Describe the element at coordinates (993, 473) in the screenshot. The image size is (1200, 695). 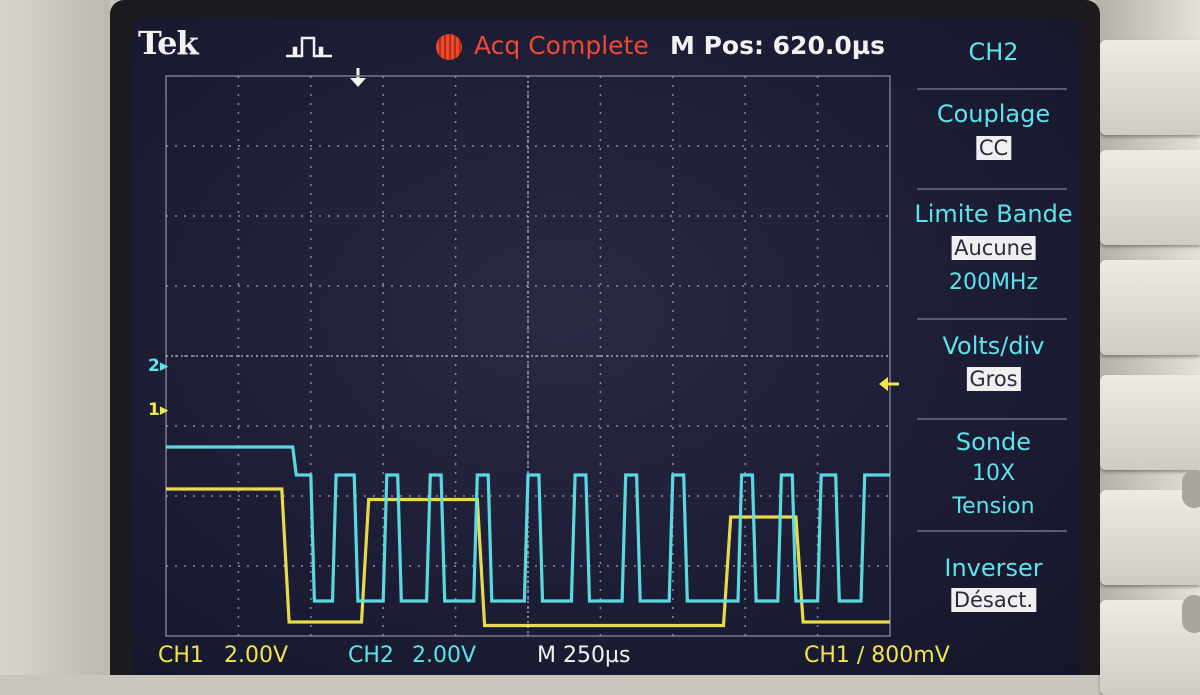
I see `probe-attenuation: 10X` at that location.